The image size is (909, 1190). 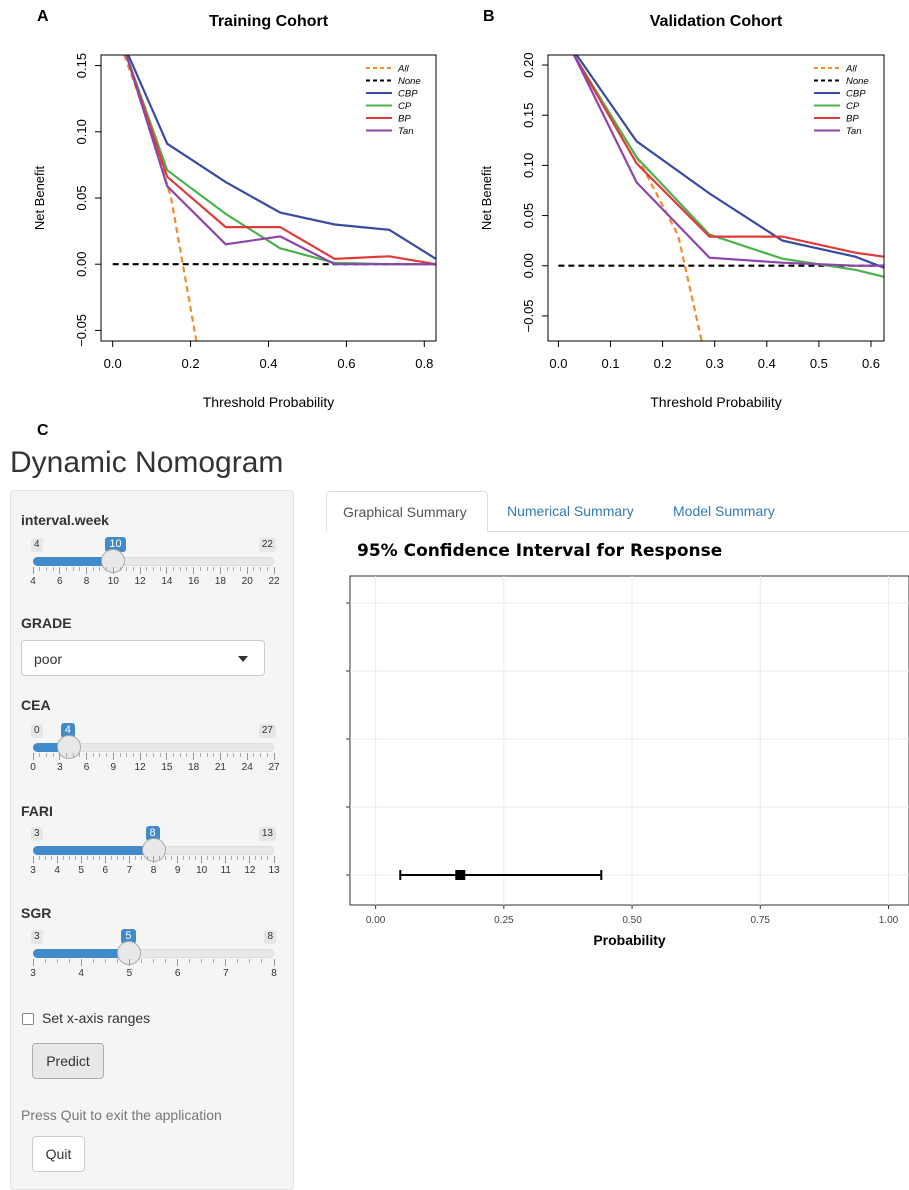 What do you see at coordinates (489, 16) in the screenshot?
I see `panel-letter-b: B` at bounding box center [489, 16].